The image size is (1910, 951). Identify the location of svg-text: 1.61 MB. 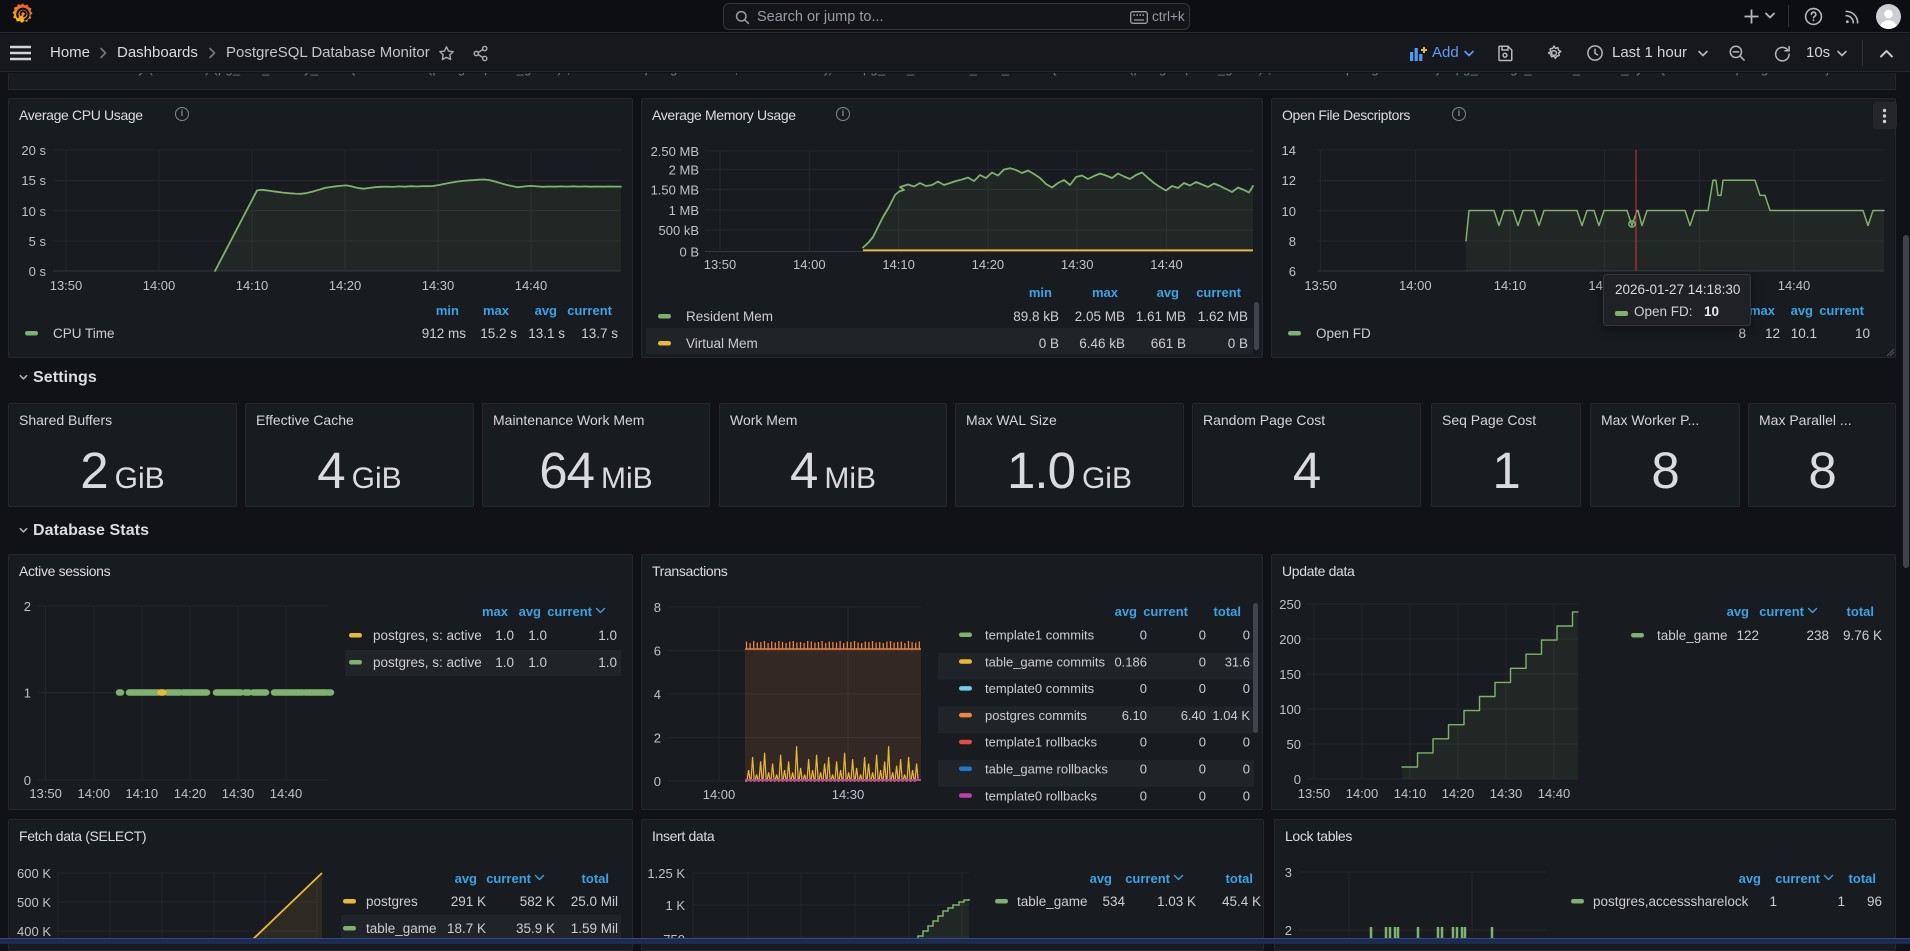
(1161, 316).